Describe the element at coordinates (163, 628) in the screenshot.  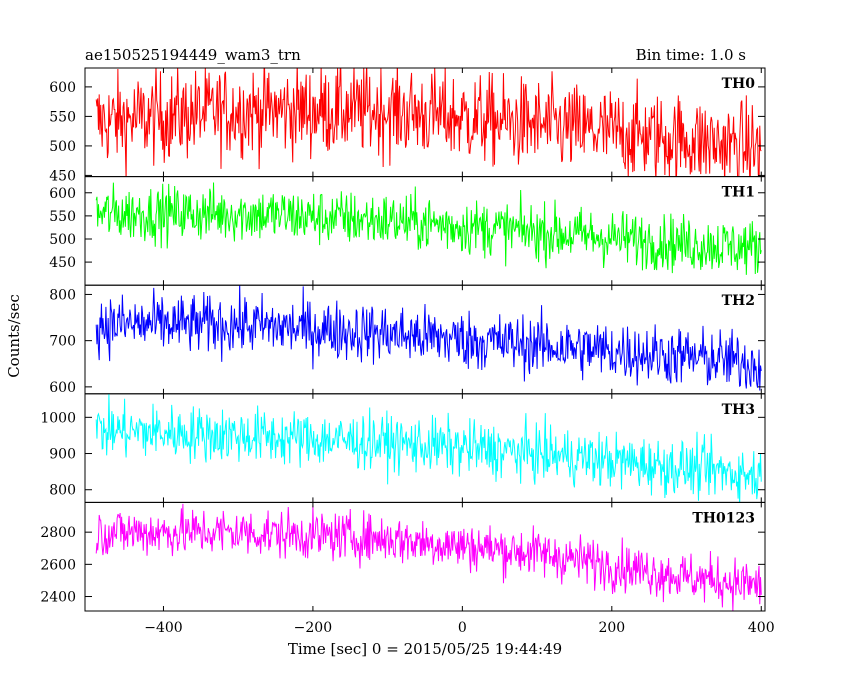
I see `x-tick-label: −400` at that location.